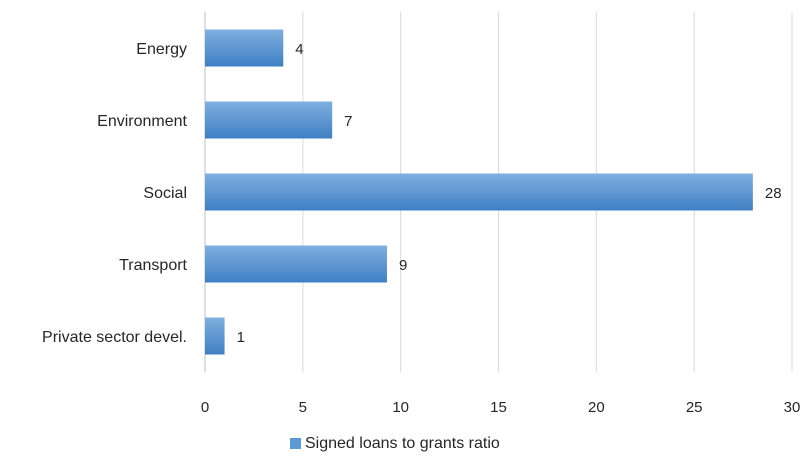 The width and height of the screenshot is (801, 461). I want to click on data-label: 9, so click(403, 265).